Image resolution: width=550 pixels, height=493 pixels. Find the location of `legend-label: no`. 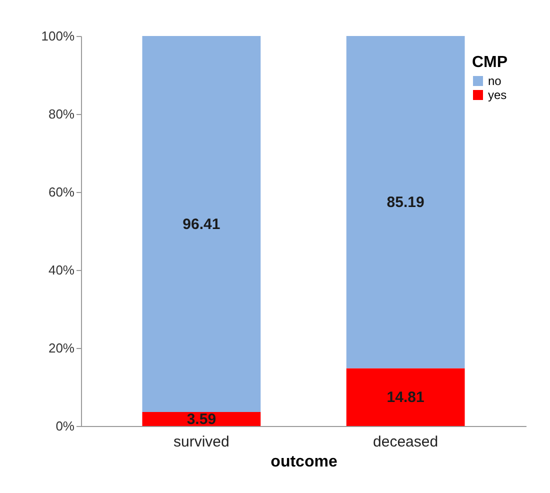

legend-label: no is located at coordinates (495, 81).